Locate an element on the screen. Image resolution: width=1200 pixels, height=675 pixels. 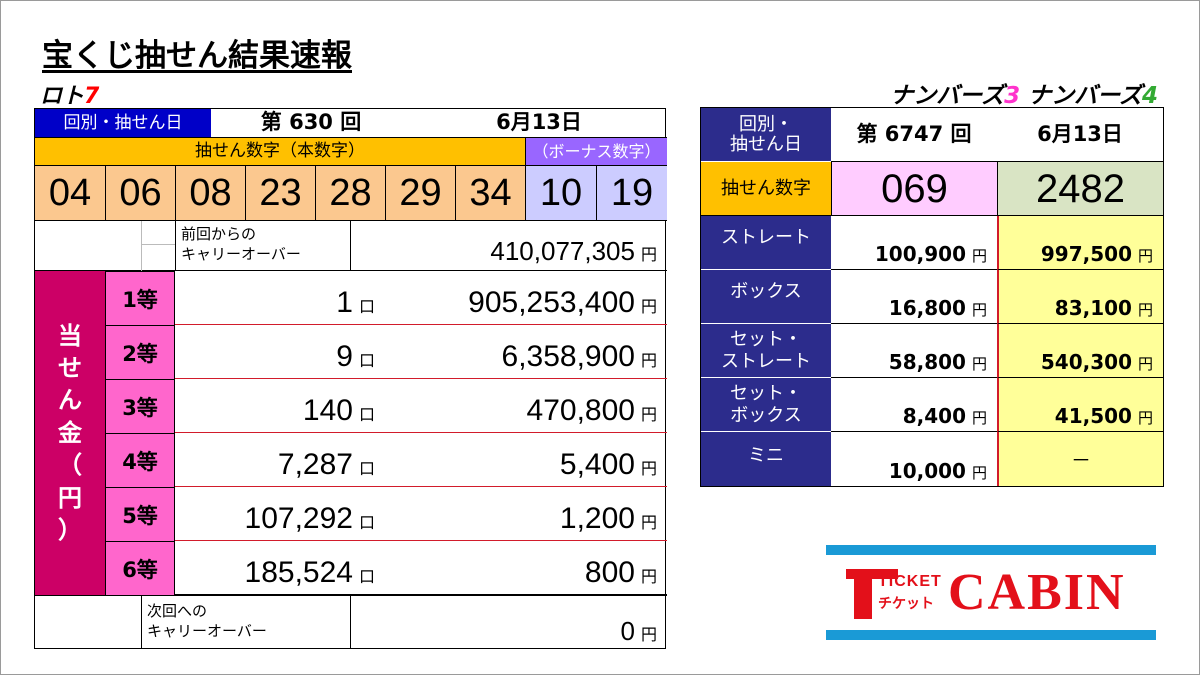
loto7-main-number: 29 is located at coordinates (420, 193).